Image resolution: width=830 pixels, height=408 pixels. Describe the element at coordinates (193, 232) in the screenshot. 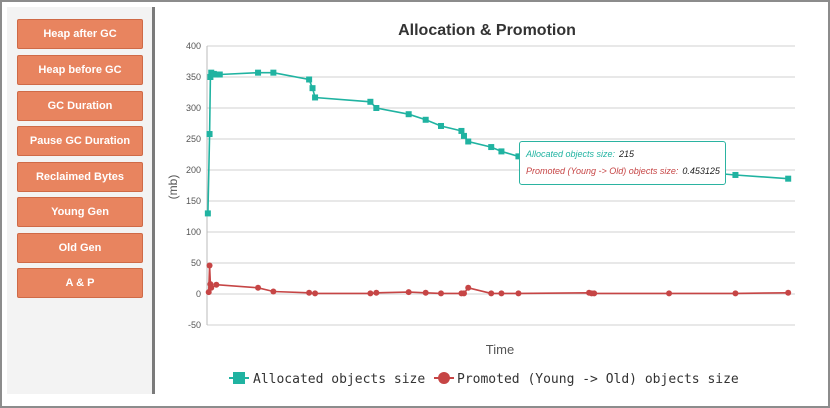

I see `y-tick-label: 100` at that location.